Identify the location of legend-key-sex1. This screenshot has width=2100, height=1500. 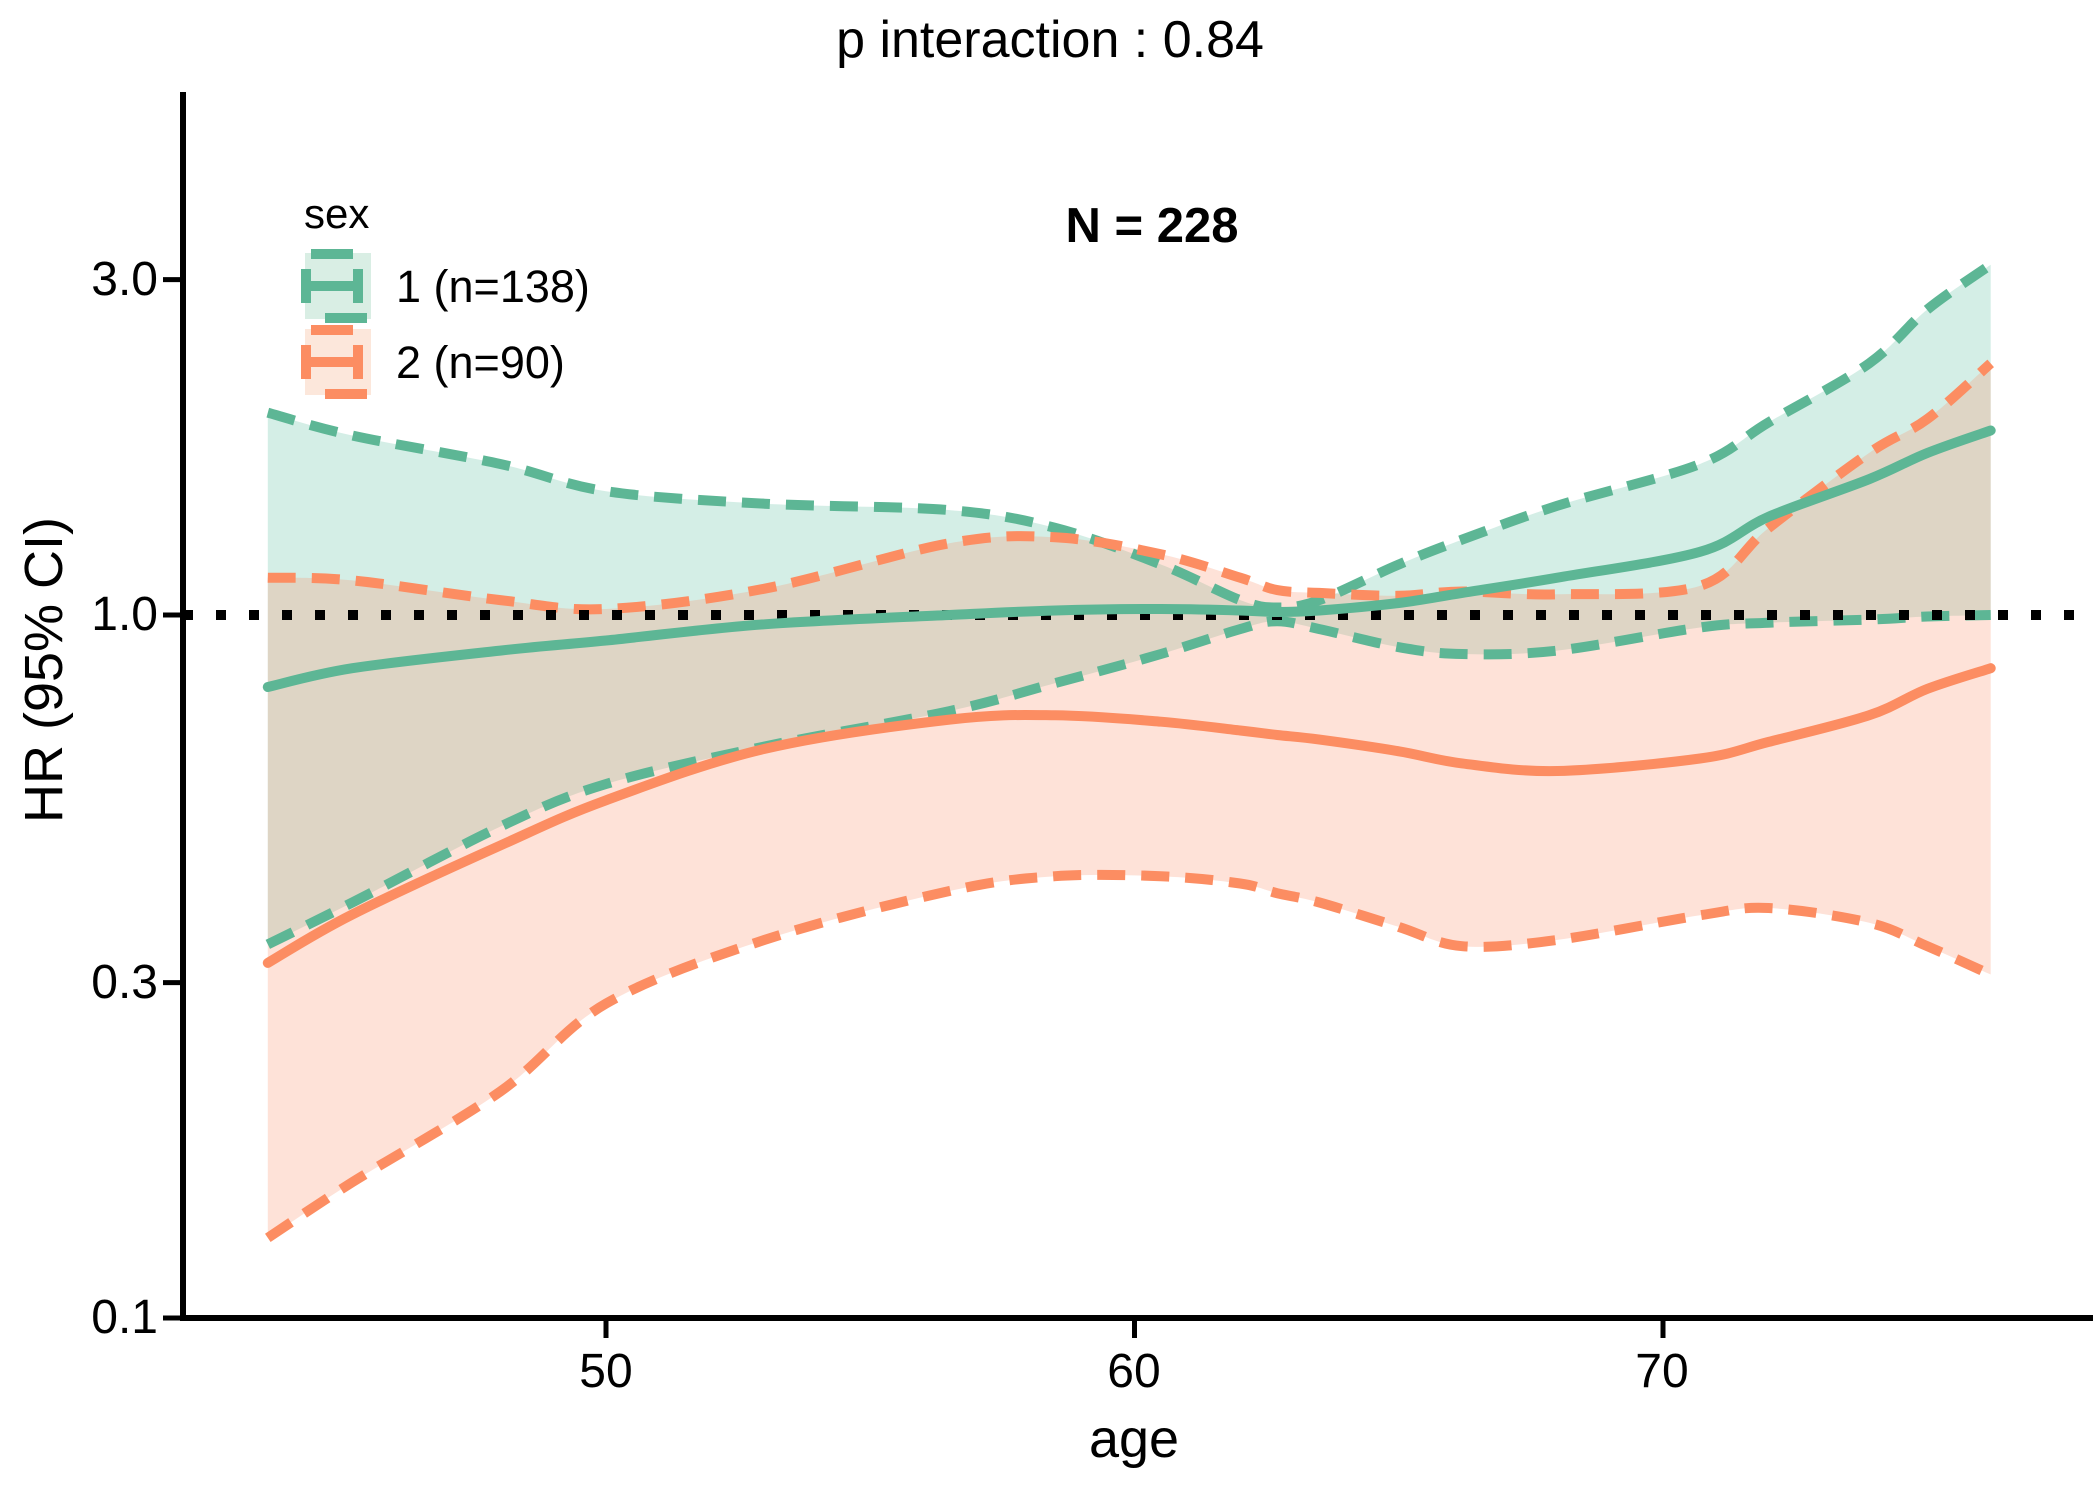
(336, 286).